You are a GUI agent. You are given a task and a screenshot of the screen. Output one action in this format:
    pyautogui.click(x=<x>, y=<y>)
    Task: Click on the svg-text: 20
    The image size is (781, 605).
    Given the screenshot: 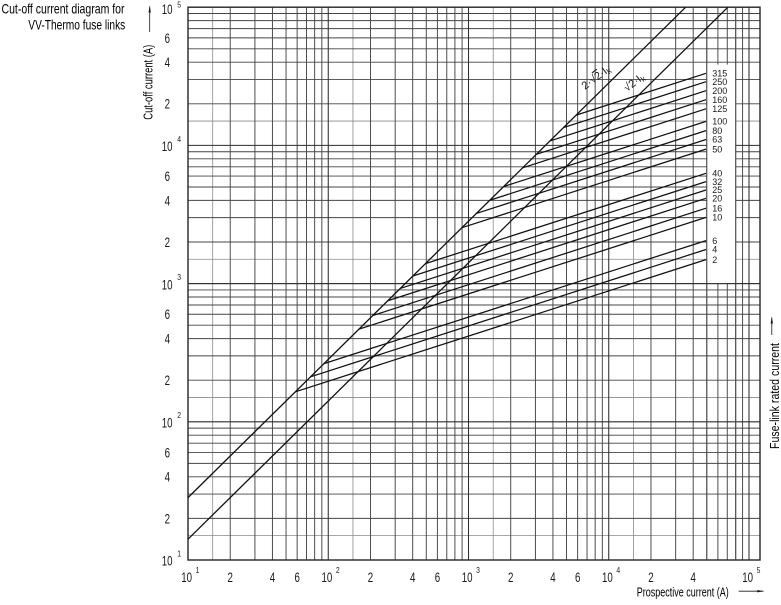 What is the action you would take?
    pyautogui.click(x=717, y=199)
    